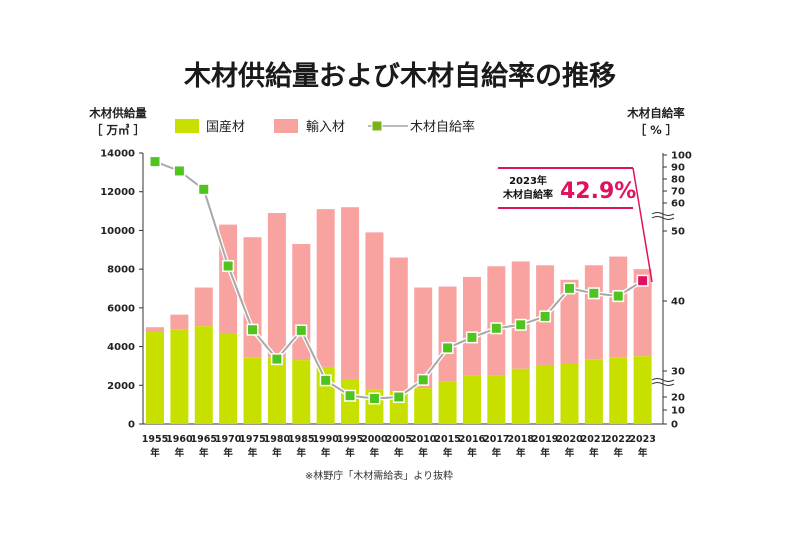  Describe the element at coordinates (350, 293) in the screenshot. I see `bar-imported-1995` at that location.